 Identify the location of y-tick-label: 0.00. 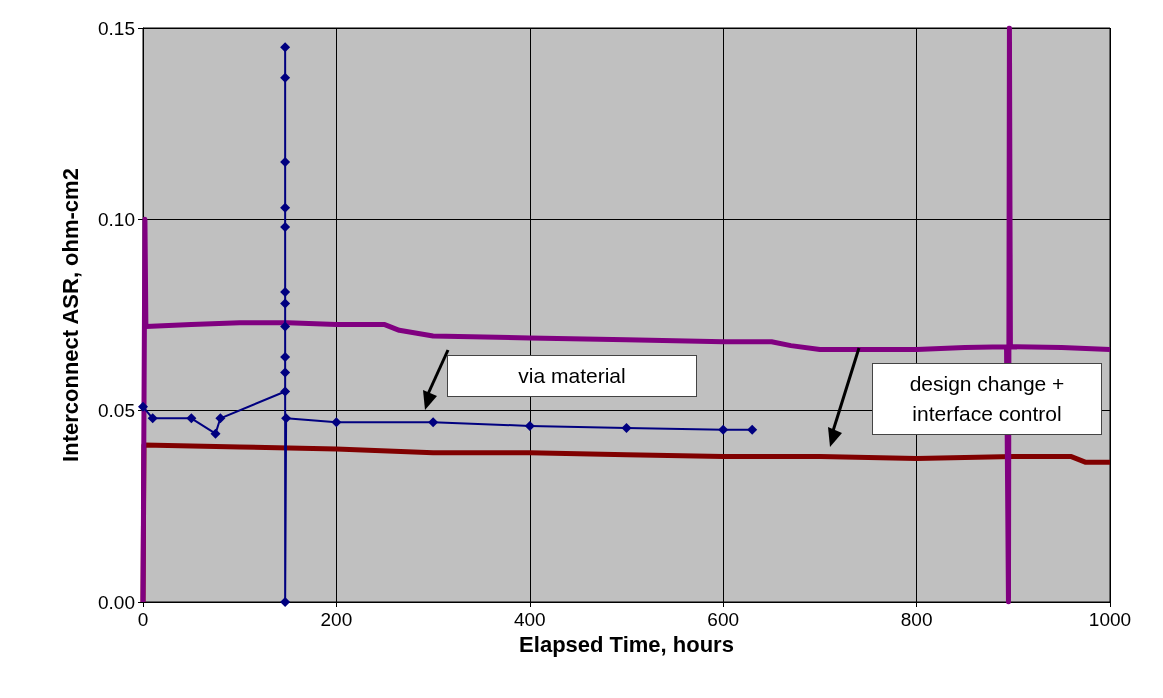
(116, 602).